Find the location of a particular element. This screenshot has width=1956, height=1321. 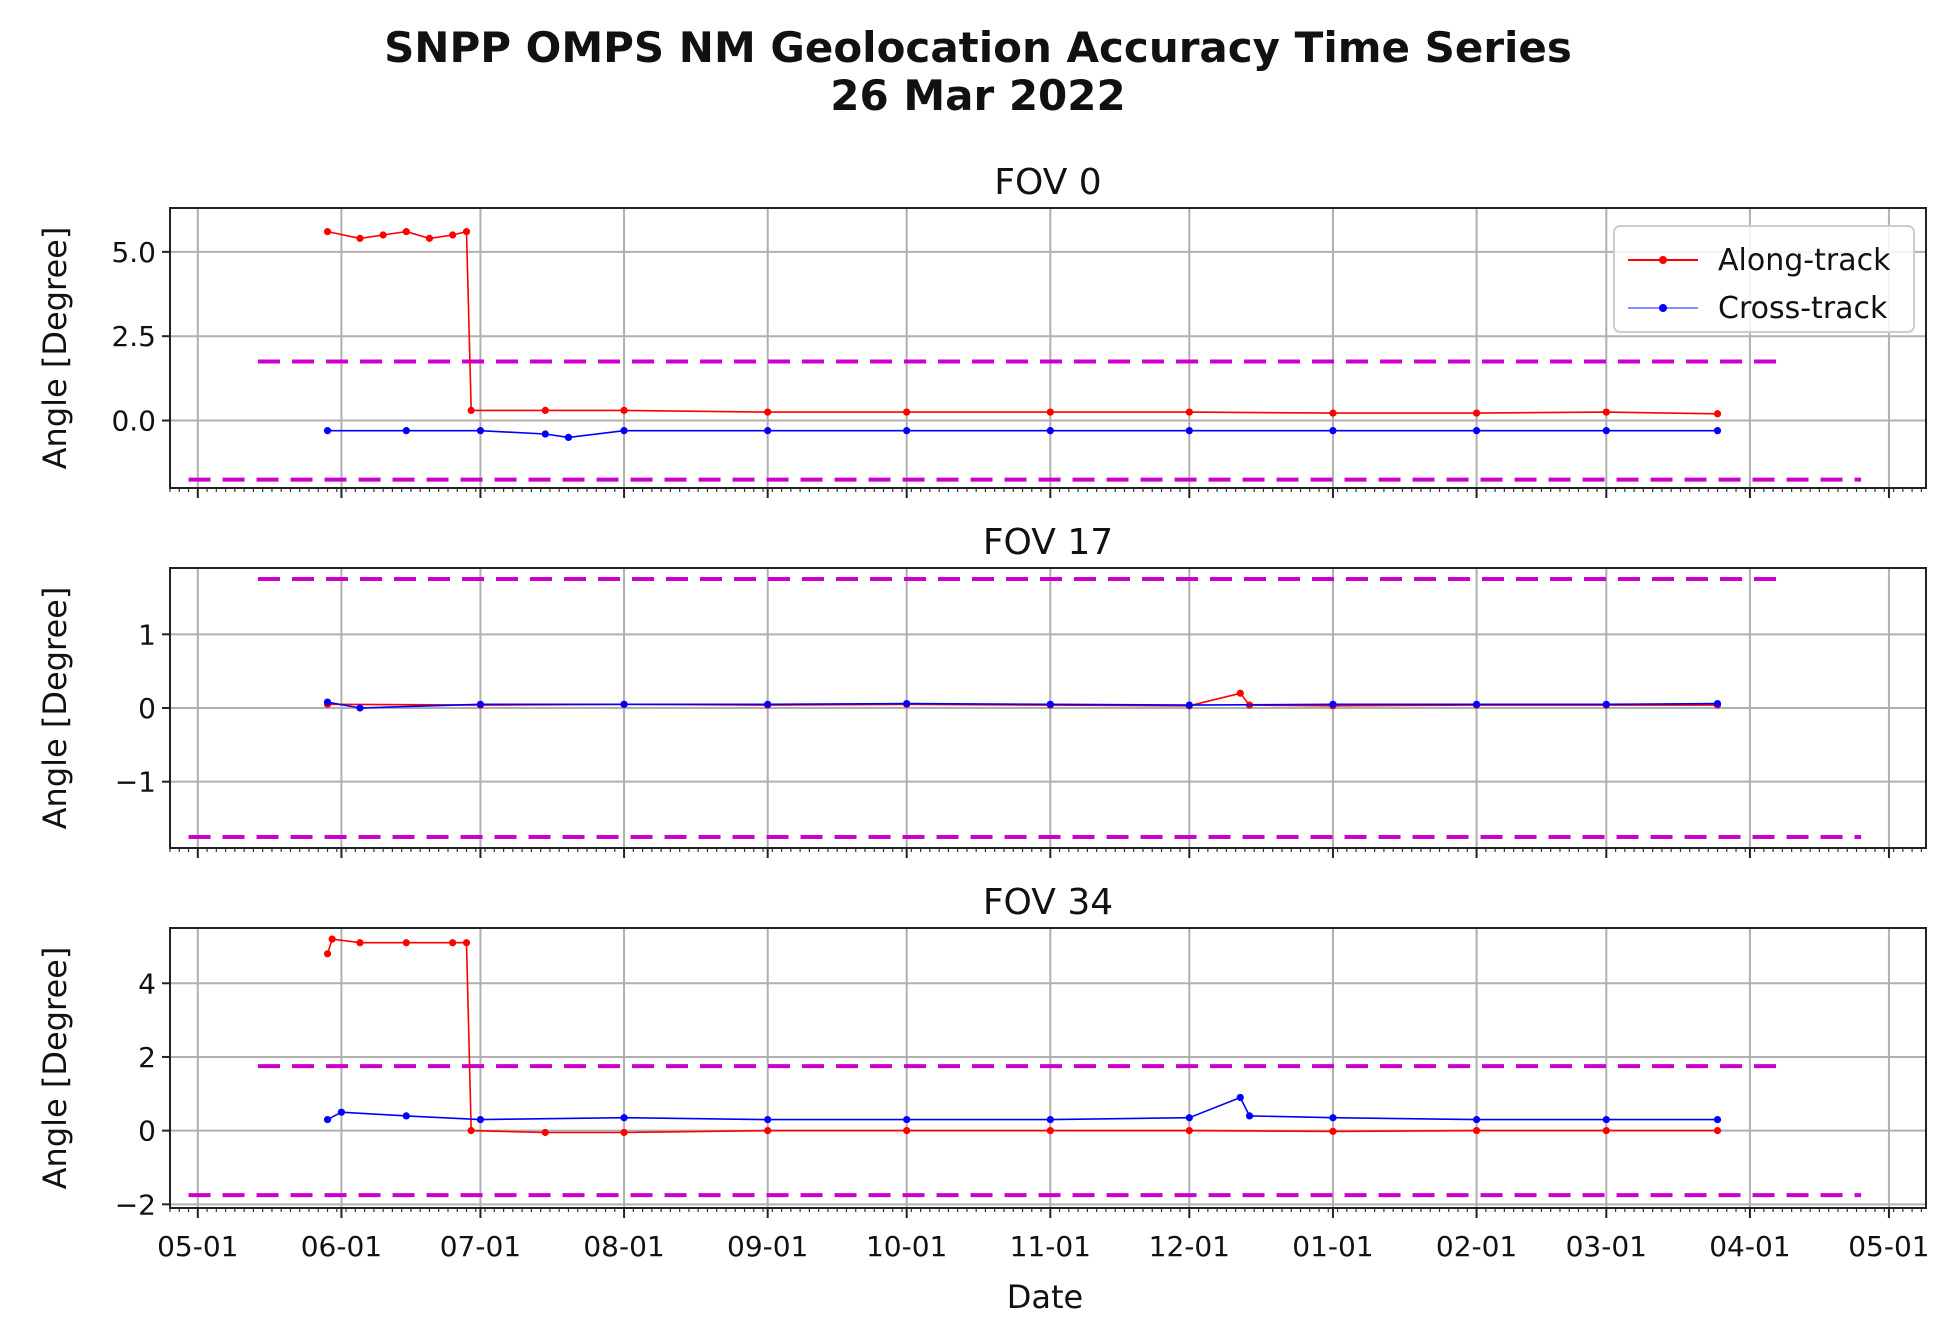

legend-label: Cross-track is located at coordinates (1803, 308).